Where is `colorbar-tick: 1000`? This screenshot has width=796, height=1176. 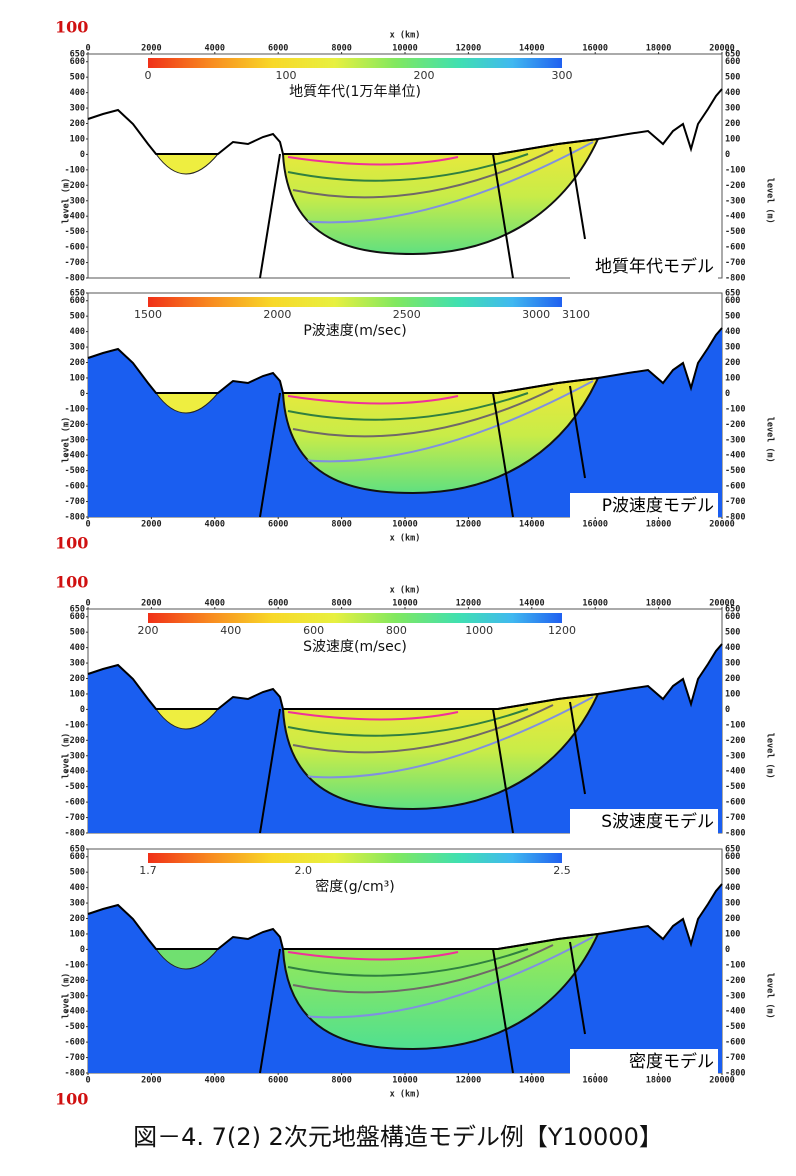
colorbar-tick: 1000 is located at coordinates (479, 630).